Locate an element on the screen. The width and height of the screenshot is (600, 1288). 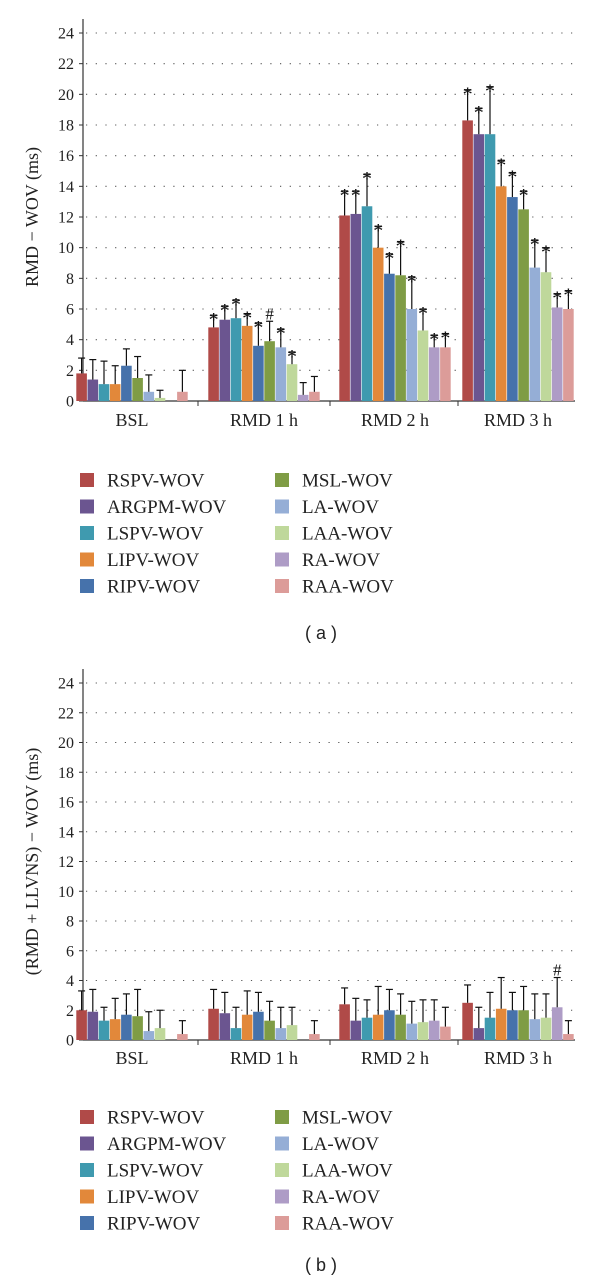
y-tick-label: 18 is located at coordinates (66, 126).